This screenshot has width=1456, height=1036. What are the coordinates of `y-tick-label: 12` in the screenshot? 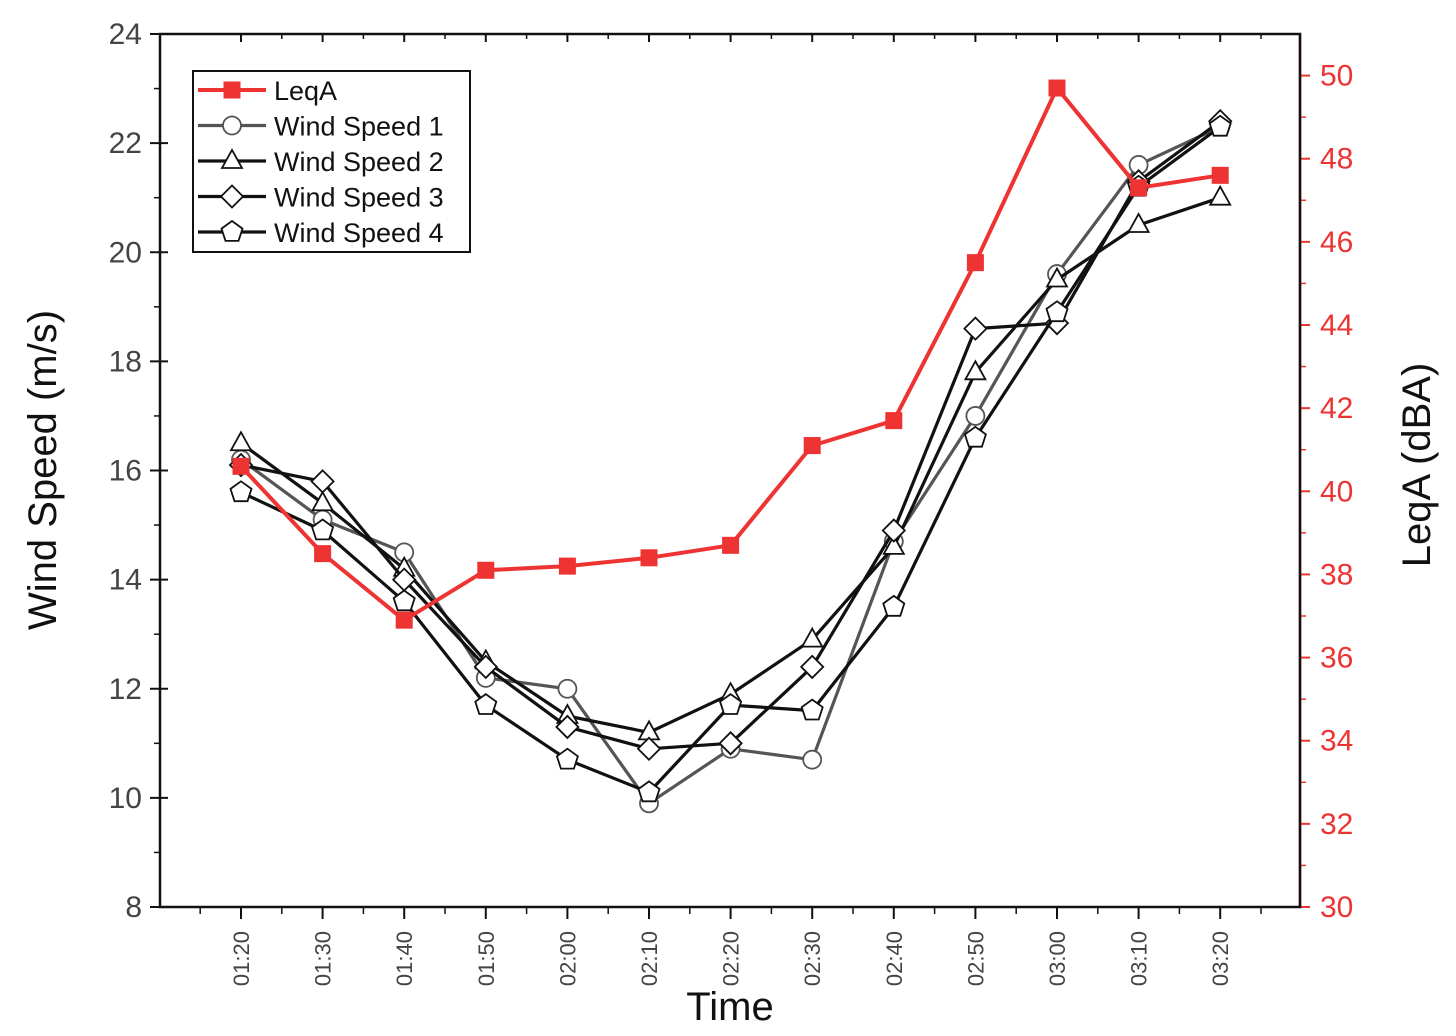 It's located at (125, 689).